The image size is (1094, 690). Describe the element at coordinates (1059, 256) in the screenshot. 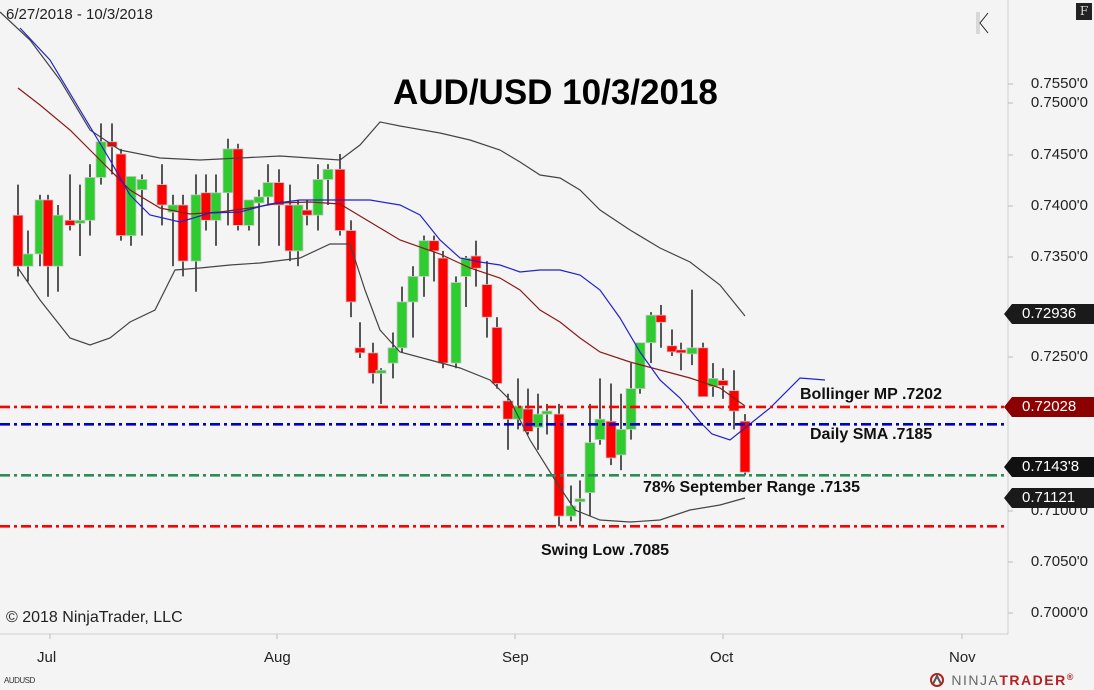

I see `y-tick-label: 0.7350'0` at that location.